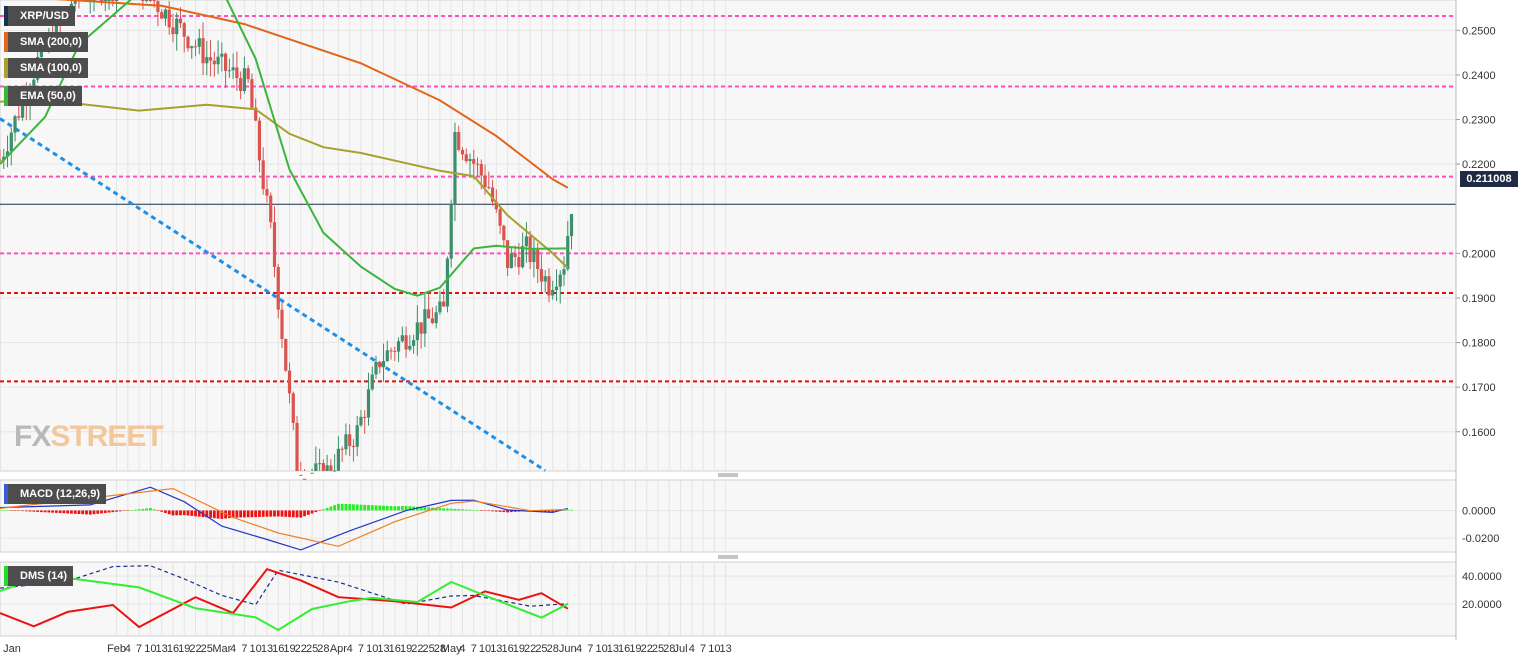 The image size is (1534, 666). Describe the element at coordinates (1479, 511) in the screenshot. I see `macd-y-tick-label: 0.0000` at that location.